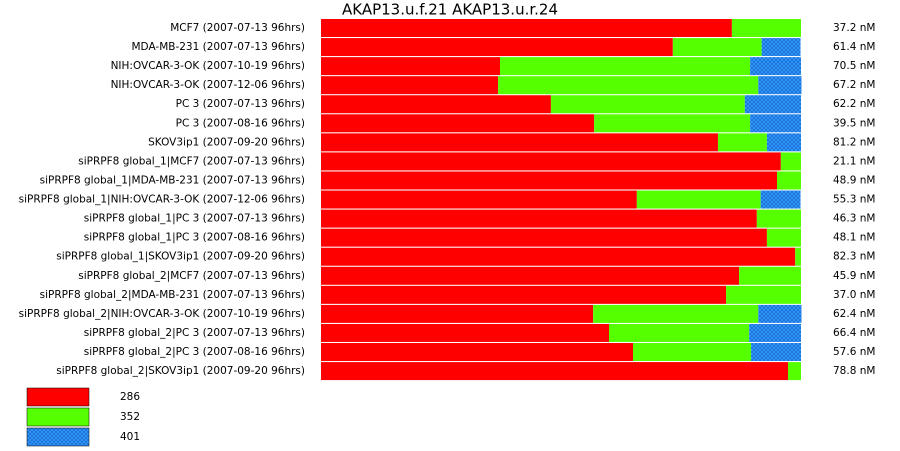  Describe the element at coordinates (194, 352) in the screenshot. I see `y-tick-label: siPRPF8 global_2|PC 3 (2007-08-16 96hrs)` at that location.